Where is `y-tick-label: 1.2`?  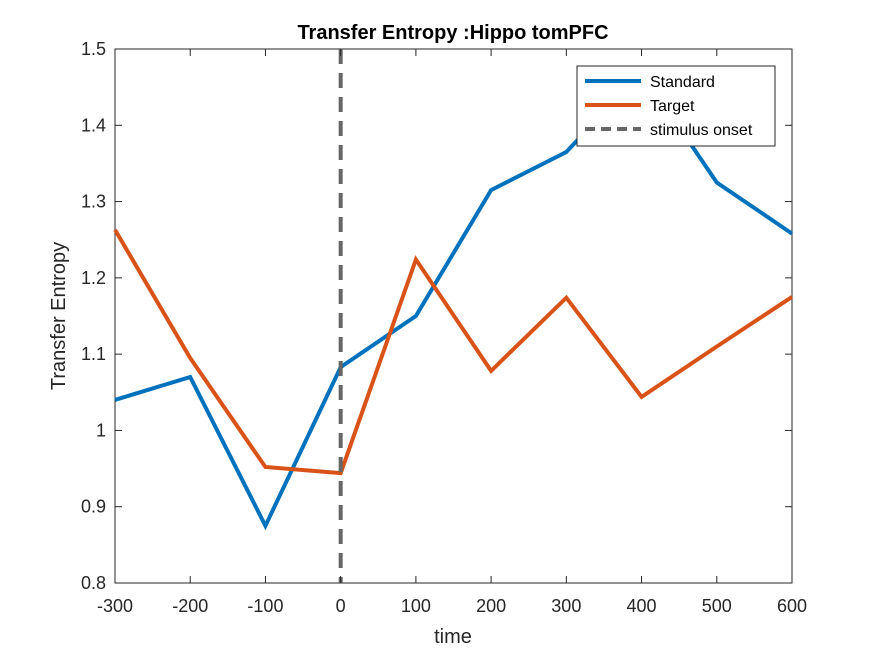 y-tick-label: 1.2 is located at coordinates (93, 278).